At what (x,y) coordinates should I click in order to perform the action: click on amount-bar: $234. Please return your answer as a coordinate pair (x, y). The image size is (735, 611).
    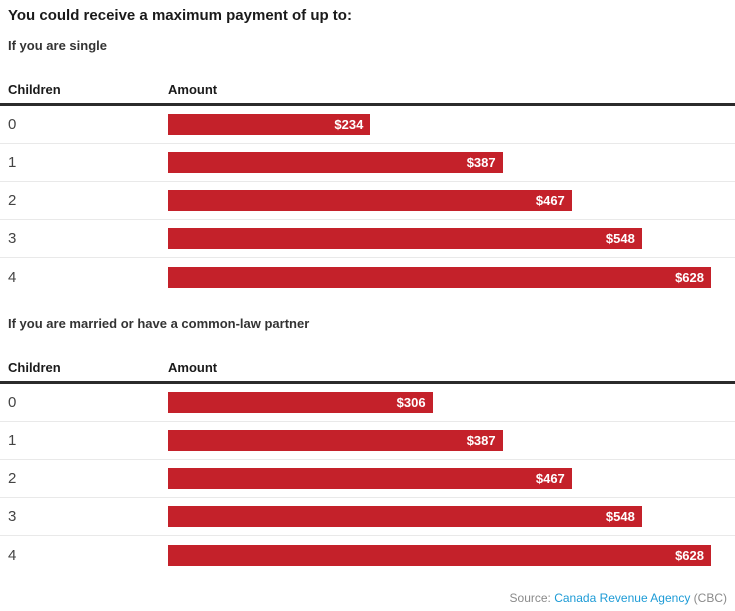
    Looking at the image, I should click on (269, 124).